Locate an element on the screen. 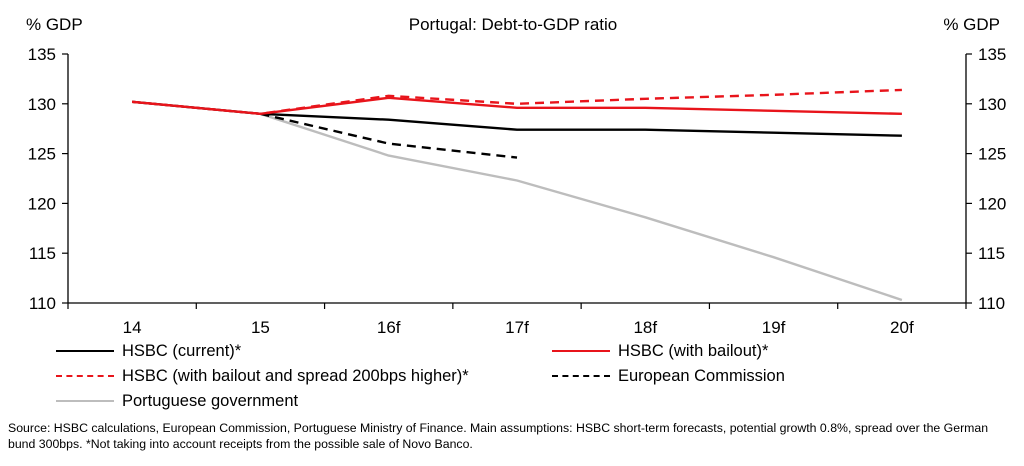 The width and height of the screenshot is (1024, 466). y-tick-label-right: 125 is located at coordinates (992, 154).